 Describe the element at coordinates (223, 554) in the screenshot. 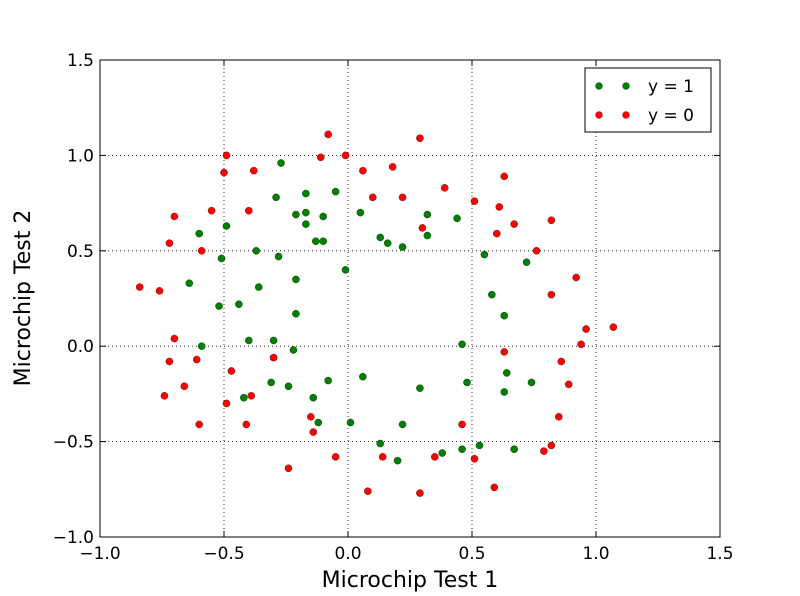

I see `x-tick-label: −0.5` at that location.